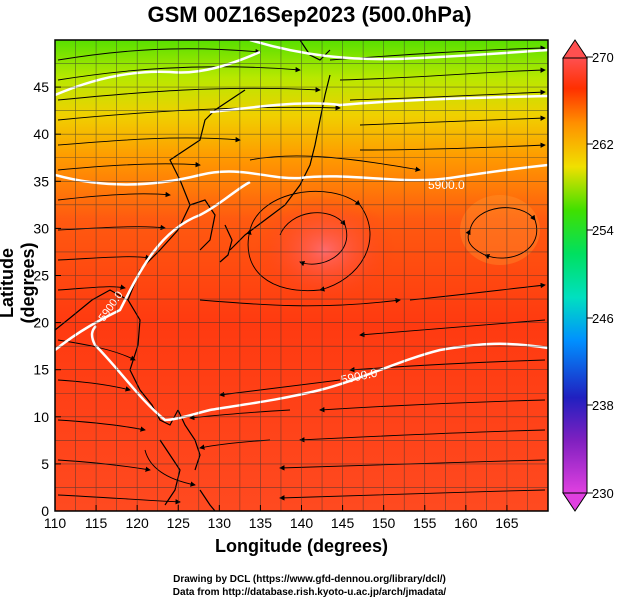 The height and width of the screenshot is (605, 619). I want to click on map-title: GSM 00Z16Sep2023 (500.0hPa), so click(309, 14).